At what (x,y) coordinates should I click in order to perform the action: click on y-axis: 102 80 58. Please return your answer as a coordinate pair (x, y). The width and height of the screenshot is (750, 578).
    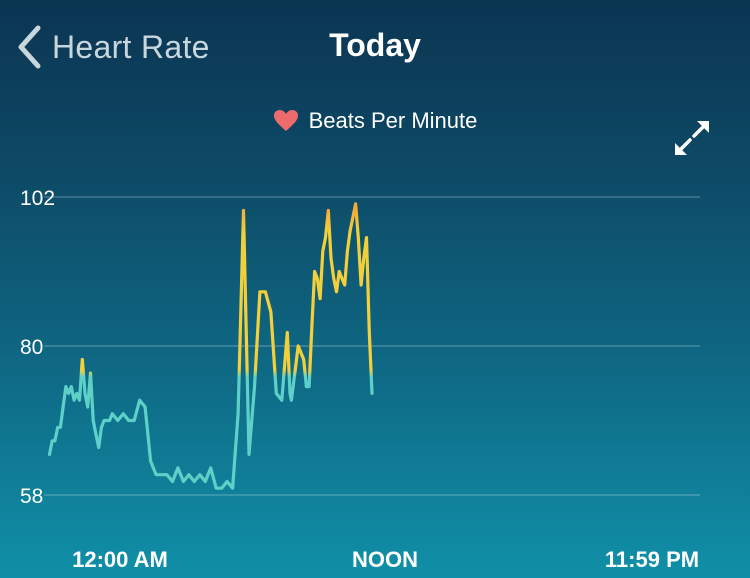
    Looking at the image, I should click on (37, 347).